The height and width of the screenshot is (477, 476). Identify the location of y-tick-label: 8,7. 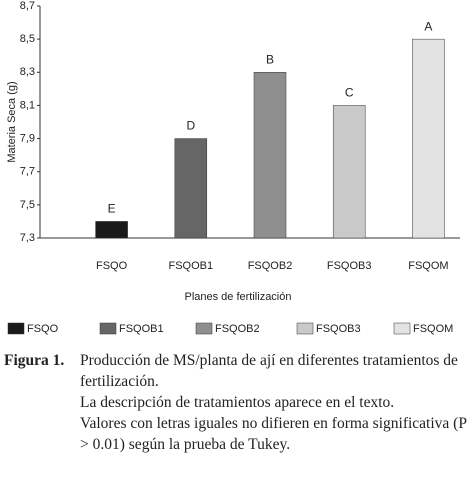
(27, 6).